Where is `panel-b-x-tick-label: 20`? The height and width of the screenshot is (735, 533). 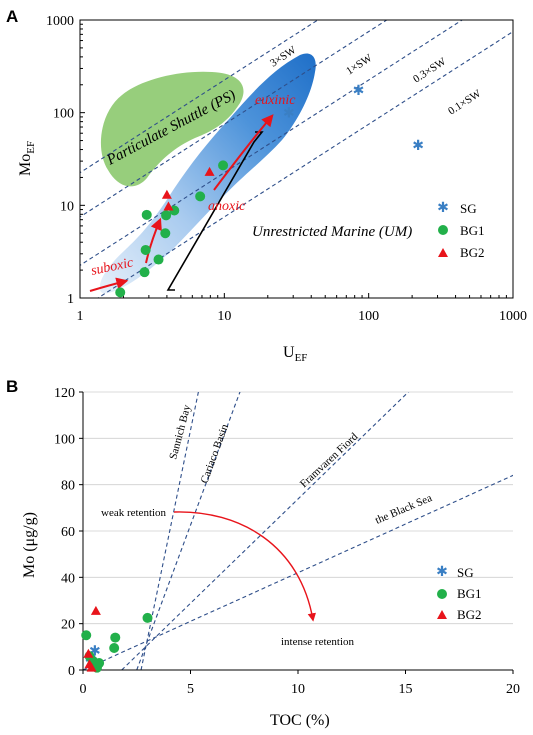 panel-b-x-tick-label: 20 is located at coordinates (513, 689).